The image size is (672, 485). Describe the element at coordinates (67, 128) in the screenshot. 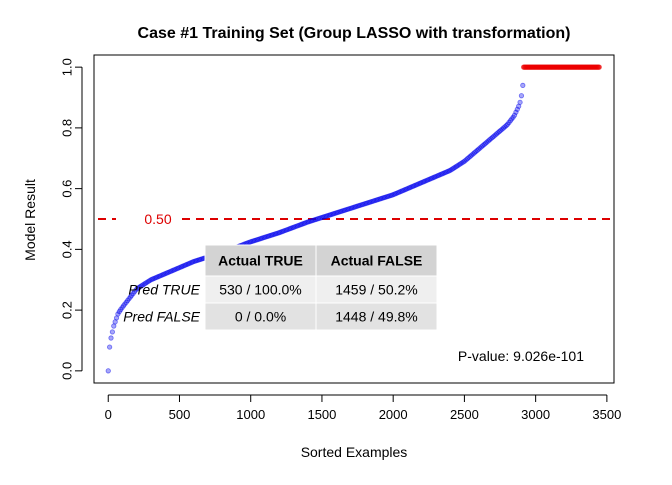

I see `y-tick-label: 0.8` at that location.